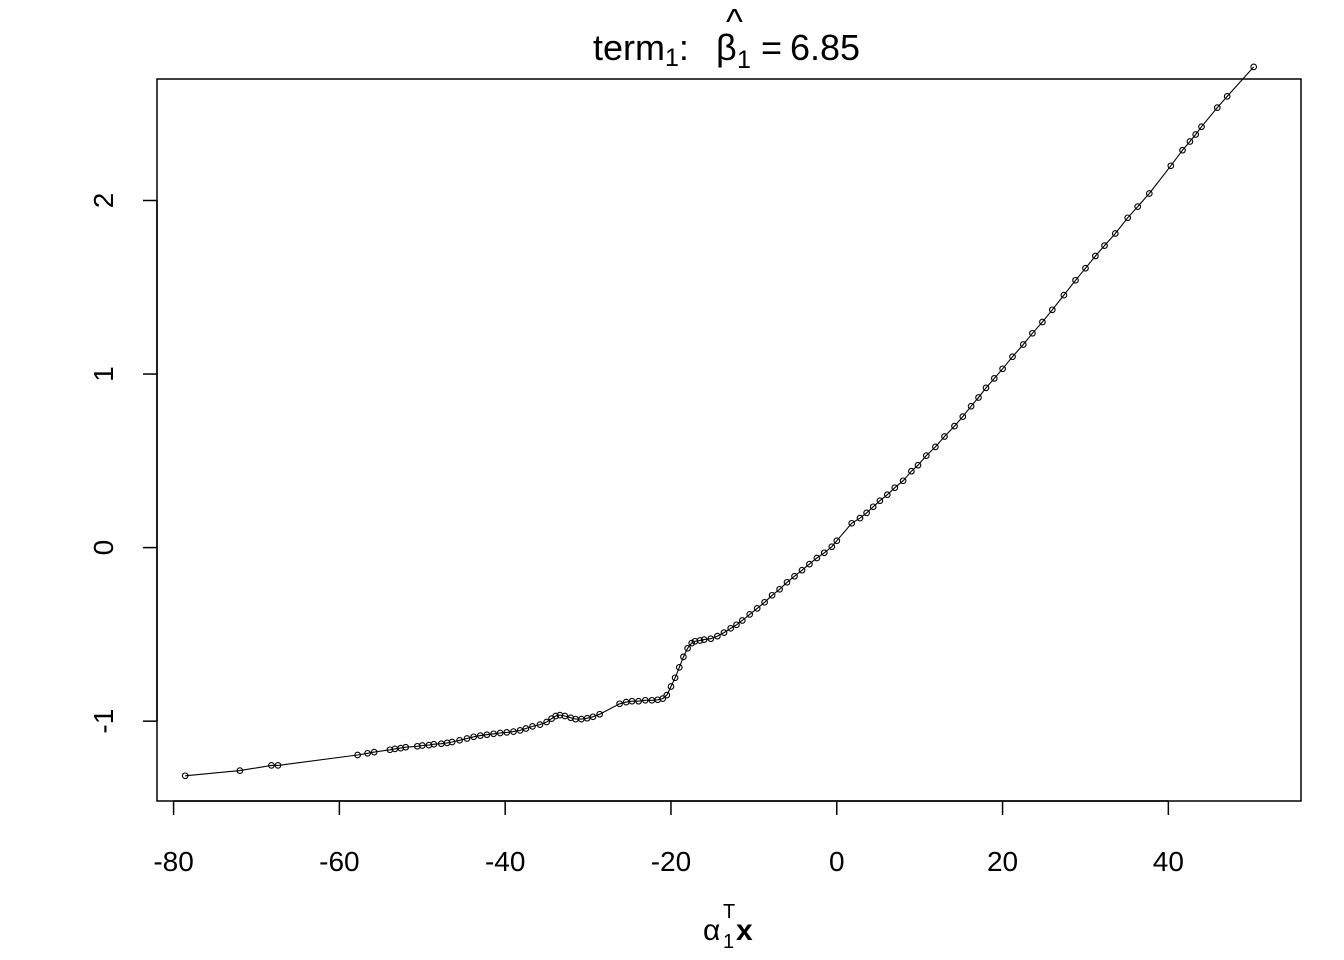 The image size is (1344, 960). What do you see at coordinates (771, 47) in the screenshot?
I see `title-equals: =` at bounding box center [771, 47].